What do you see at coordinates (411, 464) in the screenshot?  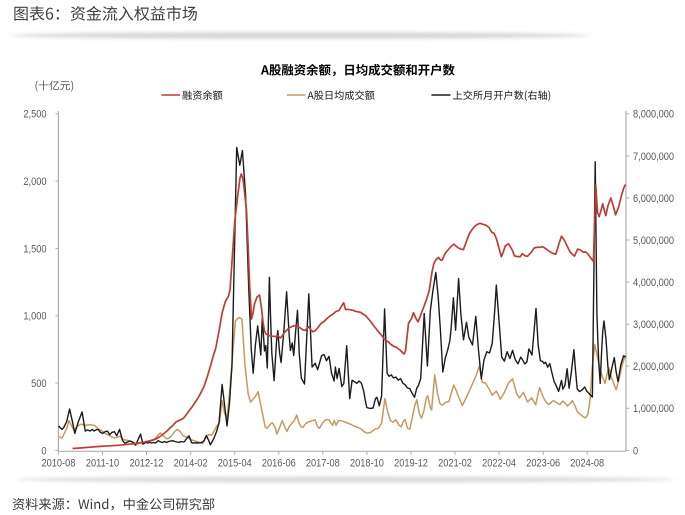 I see `svg-text: 2019-12` at bounding box center [411, 464].